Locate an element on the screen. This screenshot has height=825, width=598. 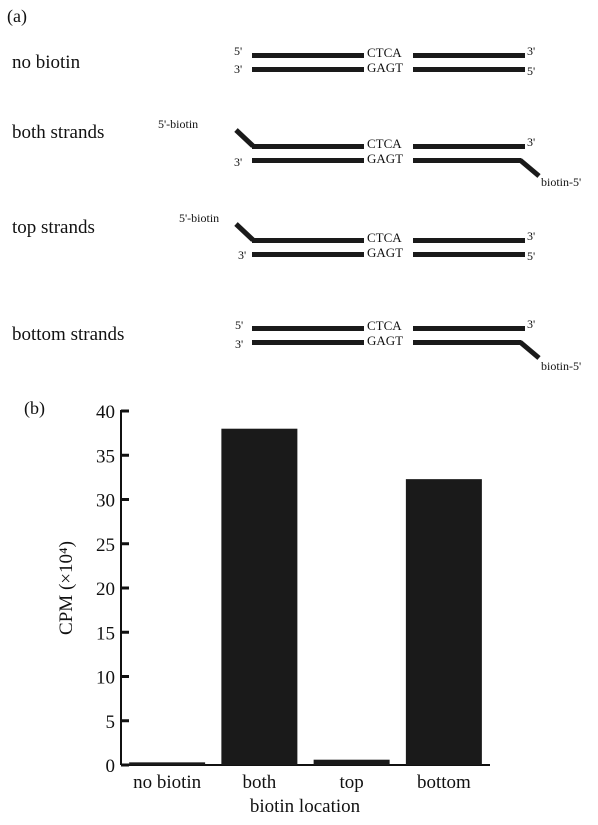
row-label-both-strands: both strands is located at coordinates (58, 132).